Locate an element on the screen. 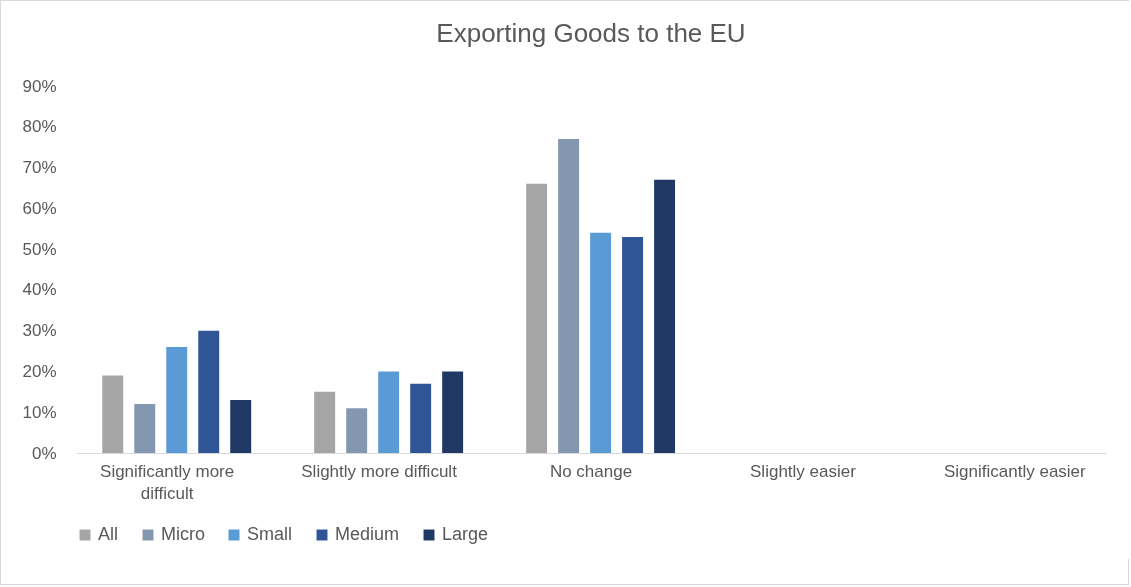 The image size is (1131, 587). x-tick-label: Slightly more difficult is located at coordinates (379, 471).